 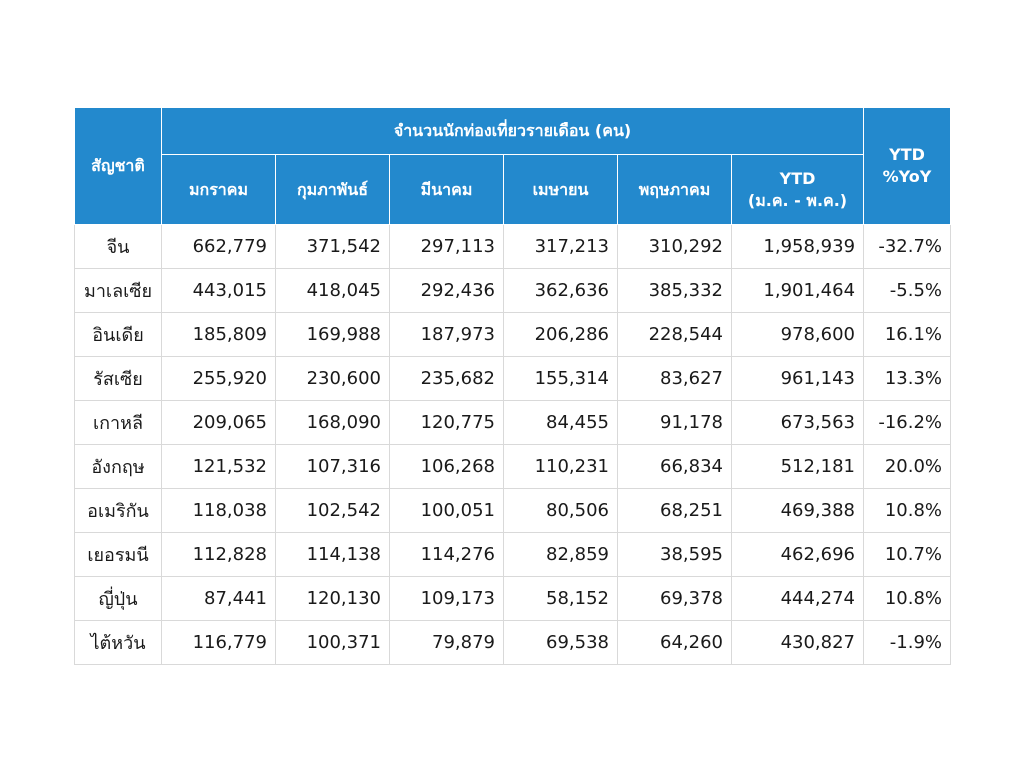 I want to click on may-cell: 66,834, so click(x=674, y=466).